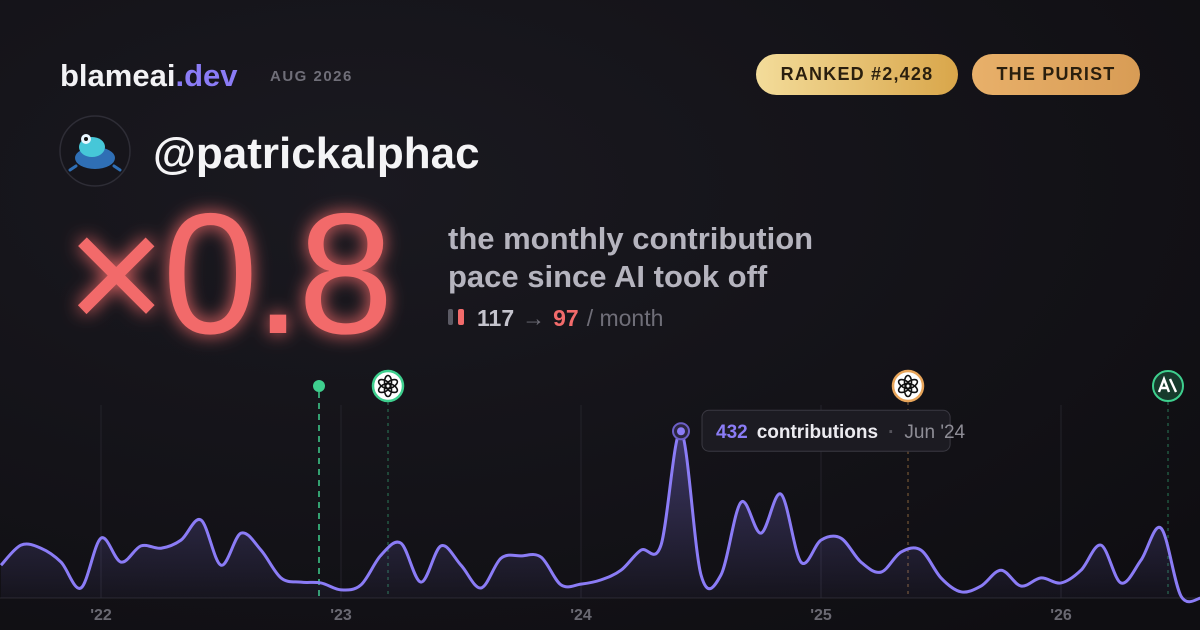 Image resolution: width=1200 pixels, height=630 pixels. What do you see at coordinates (533, 318) in the screenshot?
I see `arrow: →` at bounding box center [533, 318].